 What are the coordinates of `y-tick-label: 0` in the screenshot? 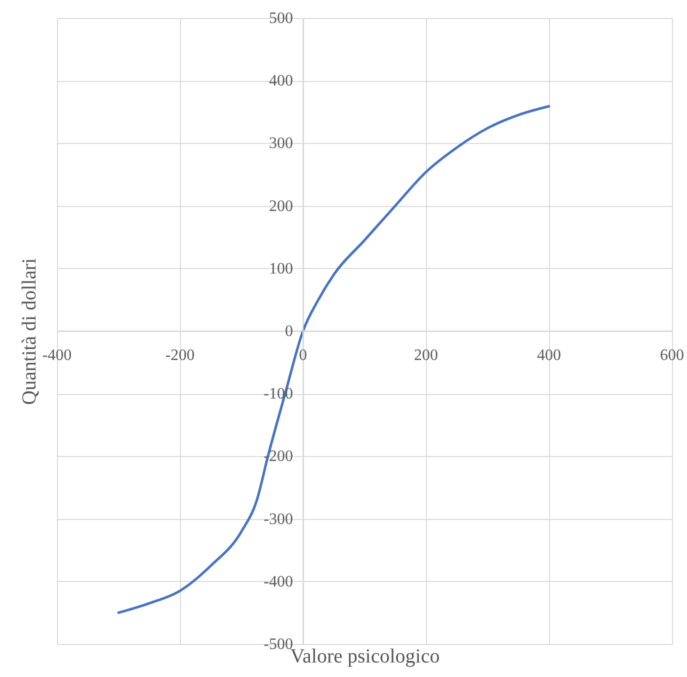 It's located at (289, 331).